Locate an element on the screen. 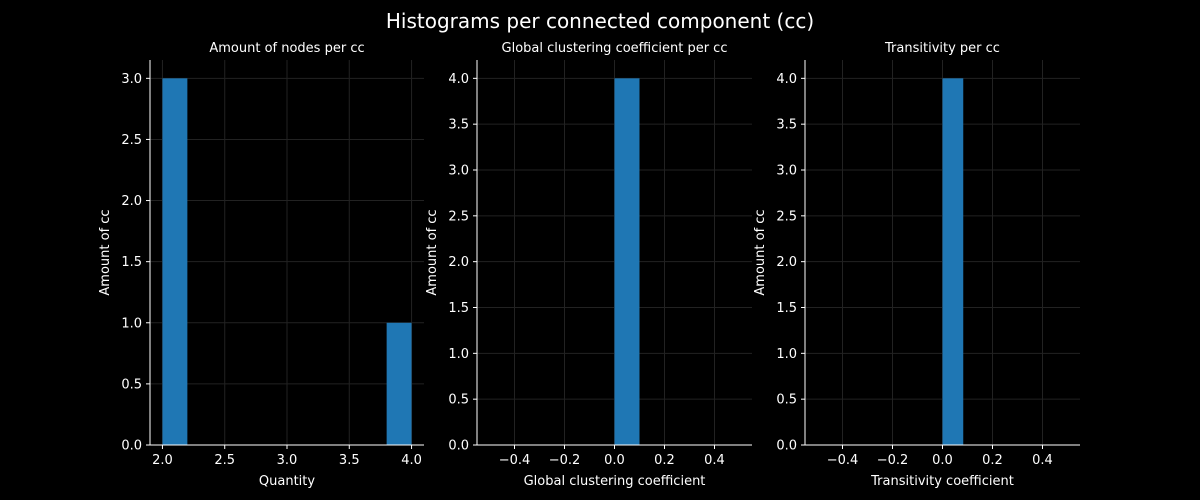 Image resolution: width=1200 pixels, height=500 pixels. x-tick-label: 4.0 is located at coordinates (411, 460).